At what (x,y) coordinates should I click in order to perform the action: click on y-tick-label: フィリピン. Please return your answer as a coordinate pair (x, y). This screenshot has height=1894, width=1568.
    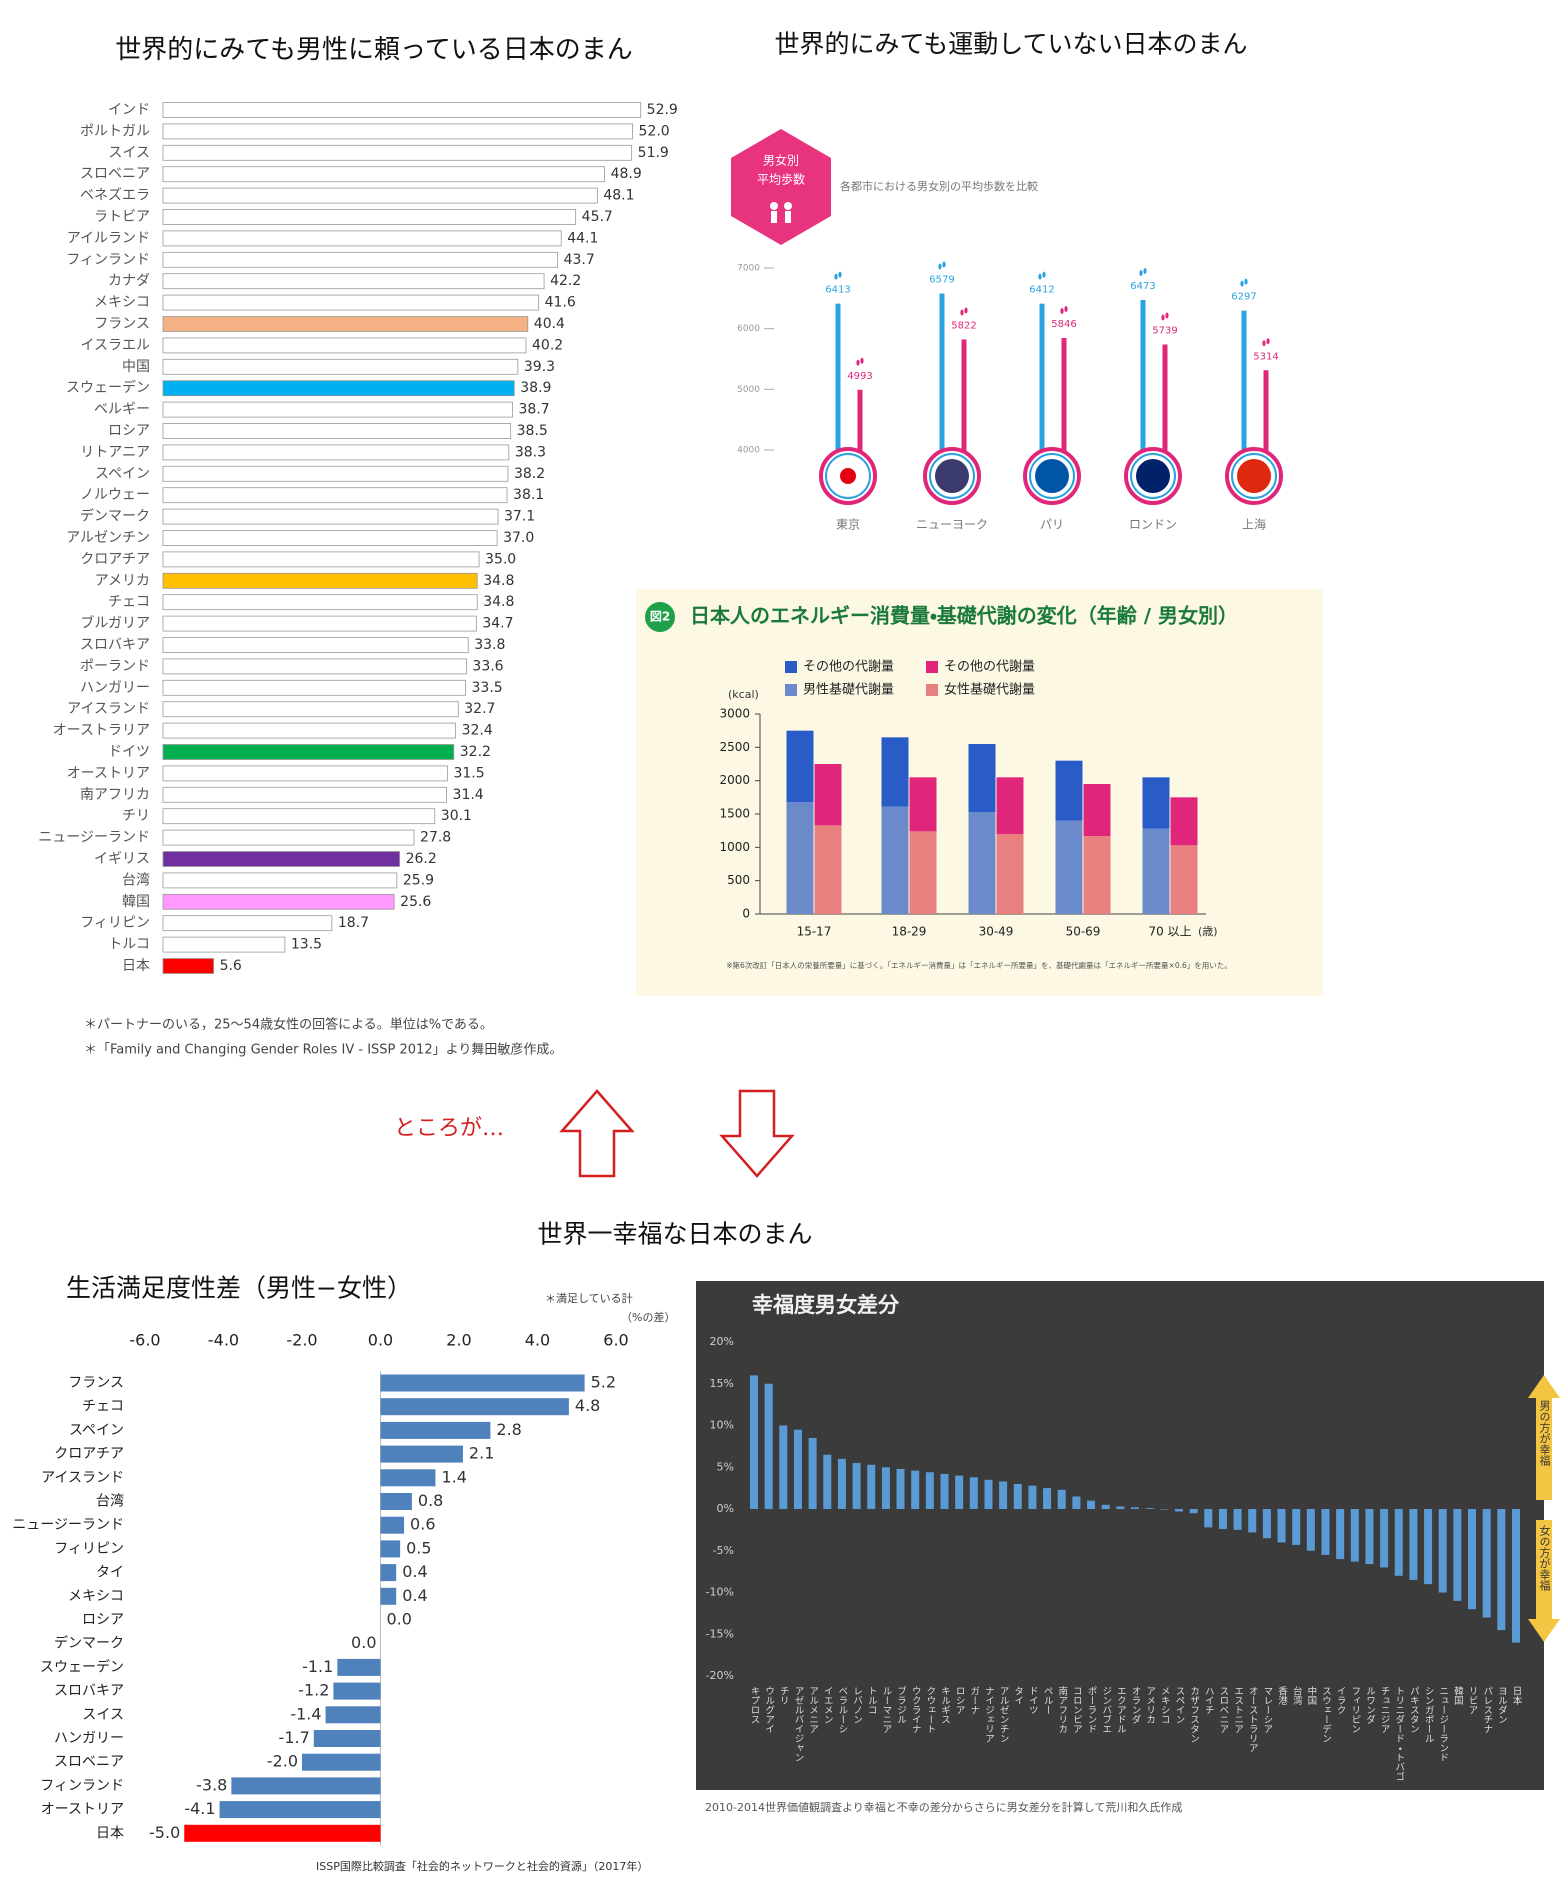
    Looking at the image, I should click on (115, 923).